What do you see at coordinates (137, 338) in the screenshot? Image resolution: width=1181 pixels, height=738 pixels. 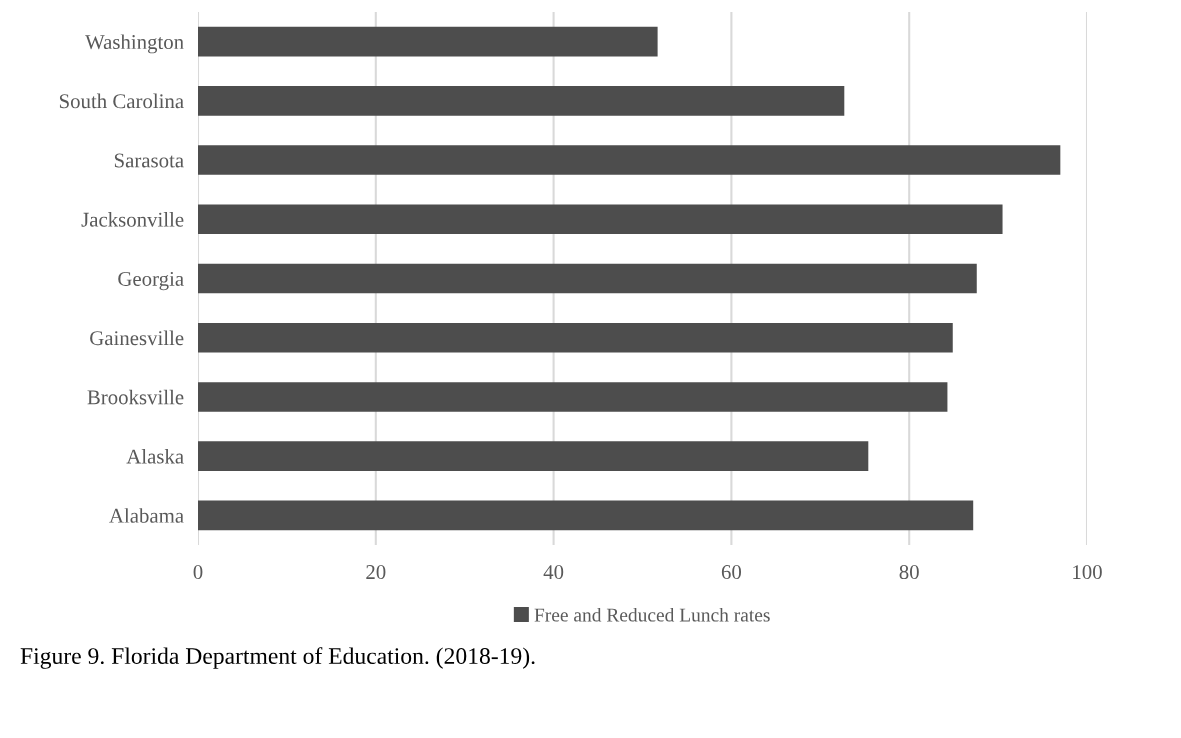 I see `y-tick-label: Gainesville` at bounding box center [137, 338].